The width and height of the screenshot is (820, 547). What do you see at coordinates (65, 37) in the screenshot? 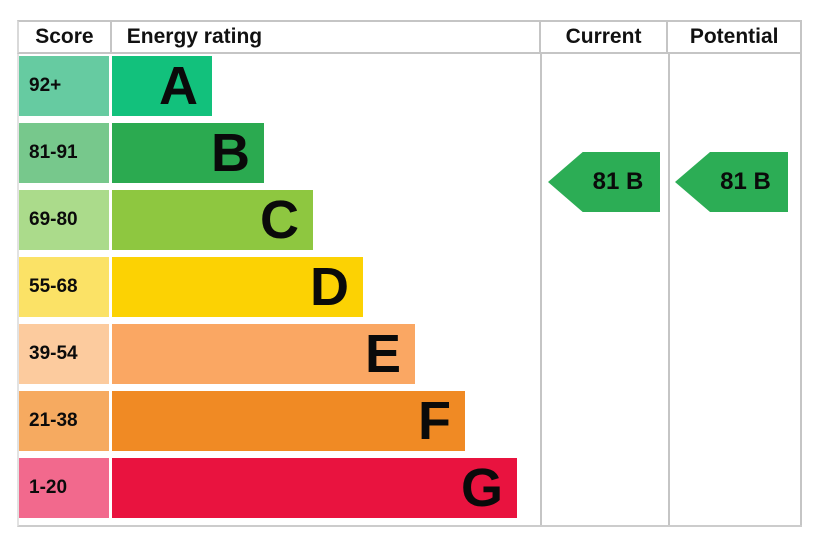
I see `header-score: Score` at bounding box center [65, 37].